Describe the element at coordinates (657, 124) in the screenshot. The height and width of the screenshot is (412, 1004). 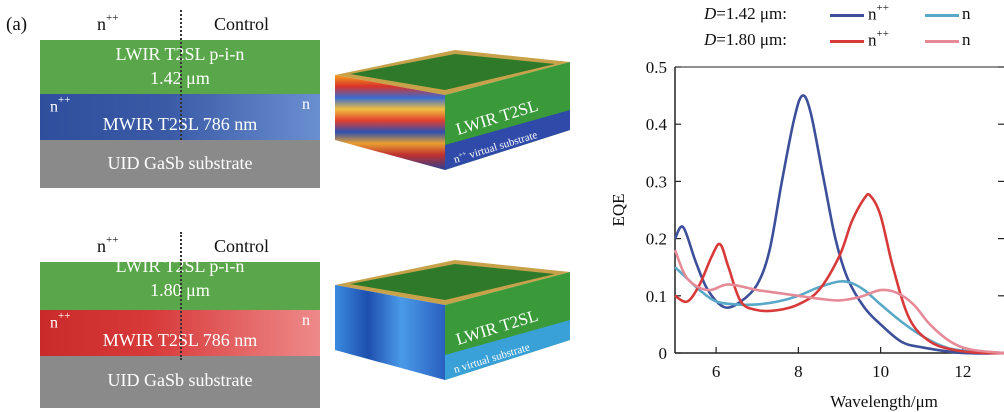
I see `y-tick-label: 0.4` at that location.